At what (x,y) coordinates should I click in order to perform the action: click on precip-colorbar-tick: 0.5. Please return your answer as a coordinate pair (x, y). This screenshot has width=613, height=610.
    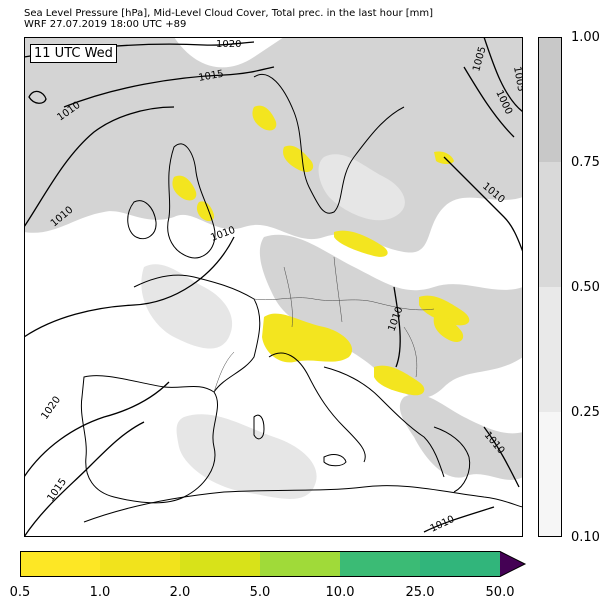
    Looking at the image, I should click on (20, 592).